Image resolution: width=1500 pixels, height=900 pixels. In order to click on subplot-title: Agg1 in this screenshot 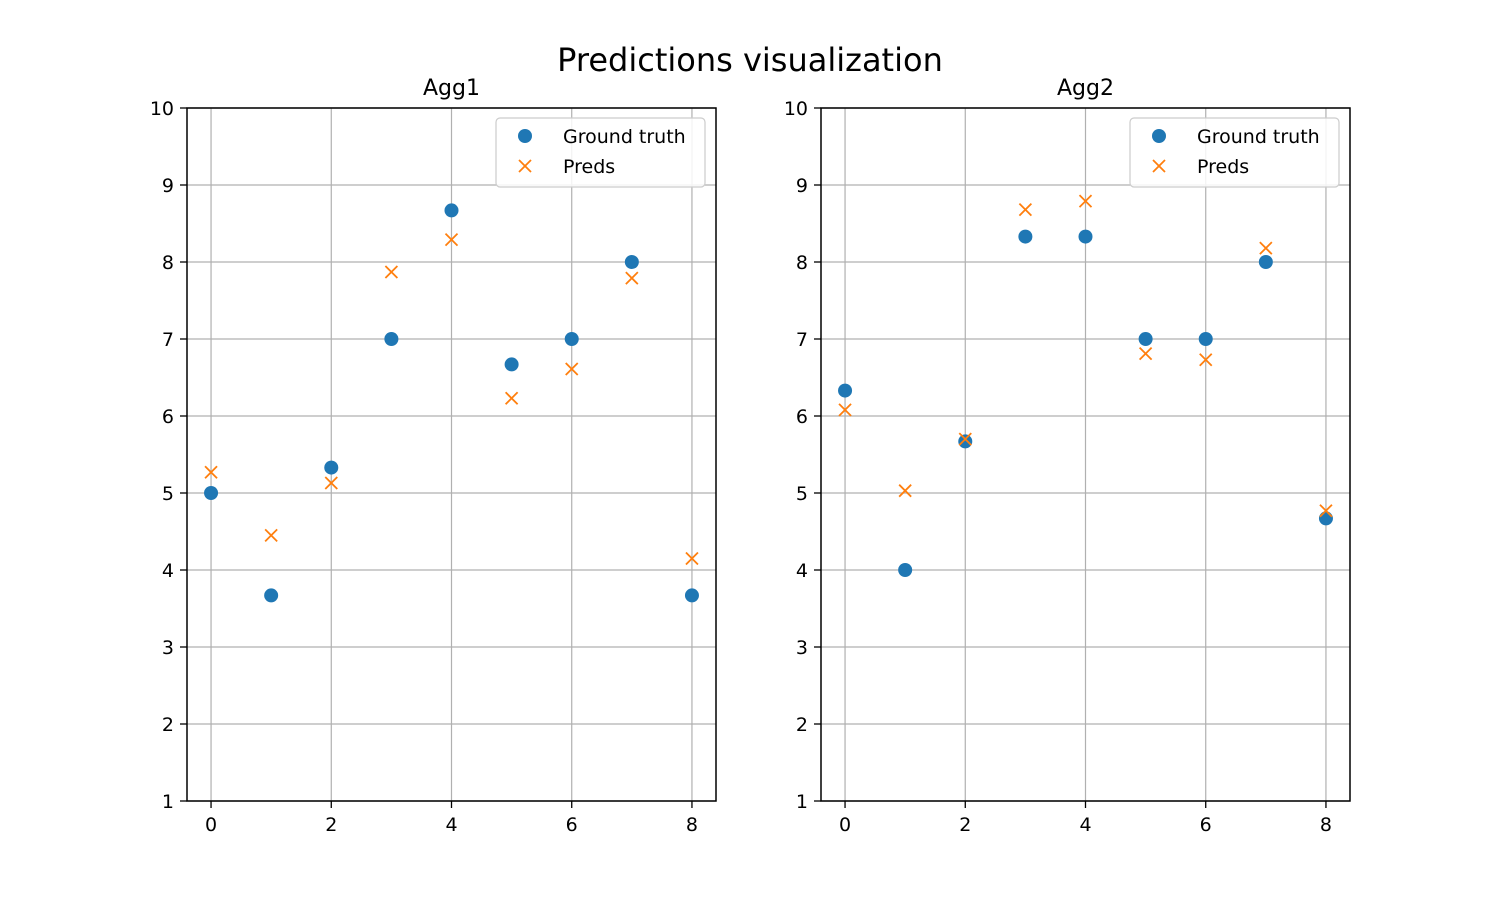, I will do `click(451, 88)`.